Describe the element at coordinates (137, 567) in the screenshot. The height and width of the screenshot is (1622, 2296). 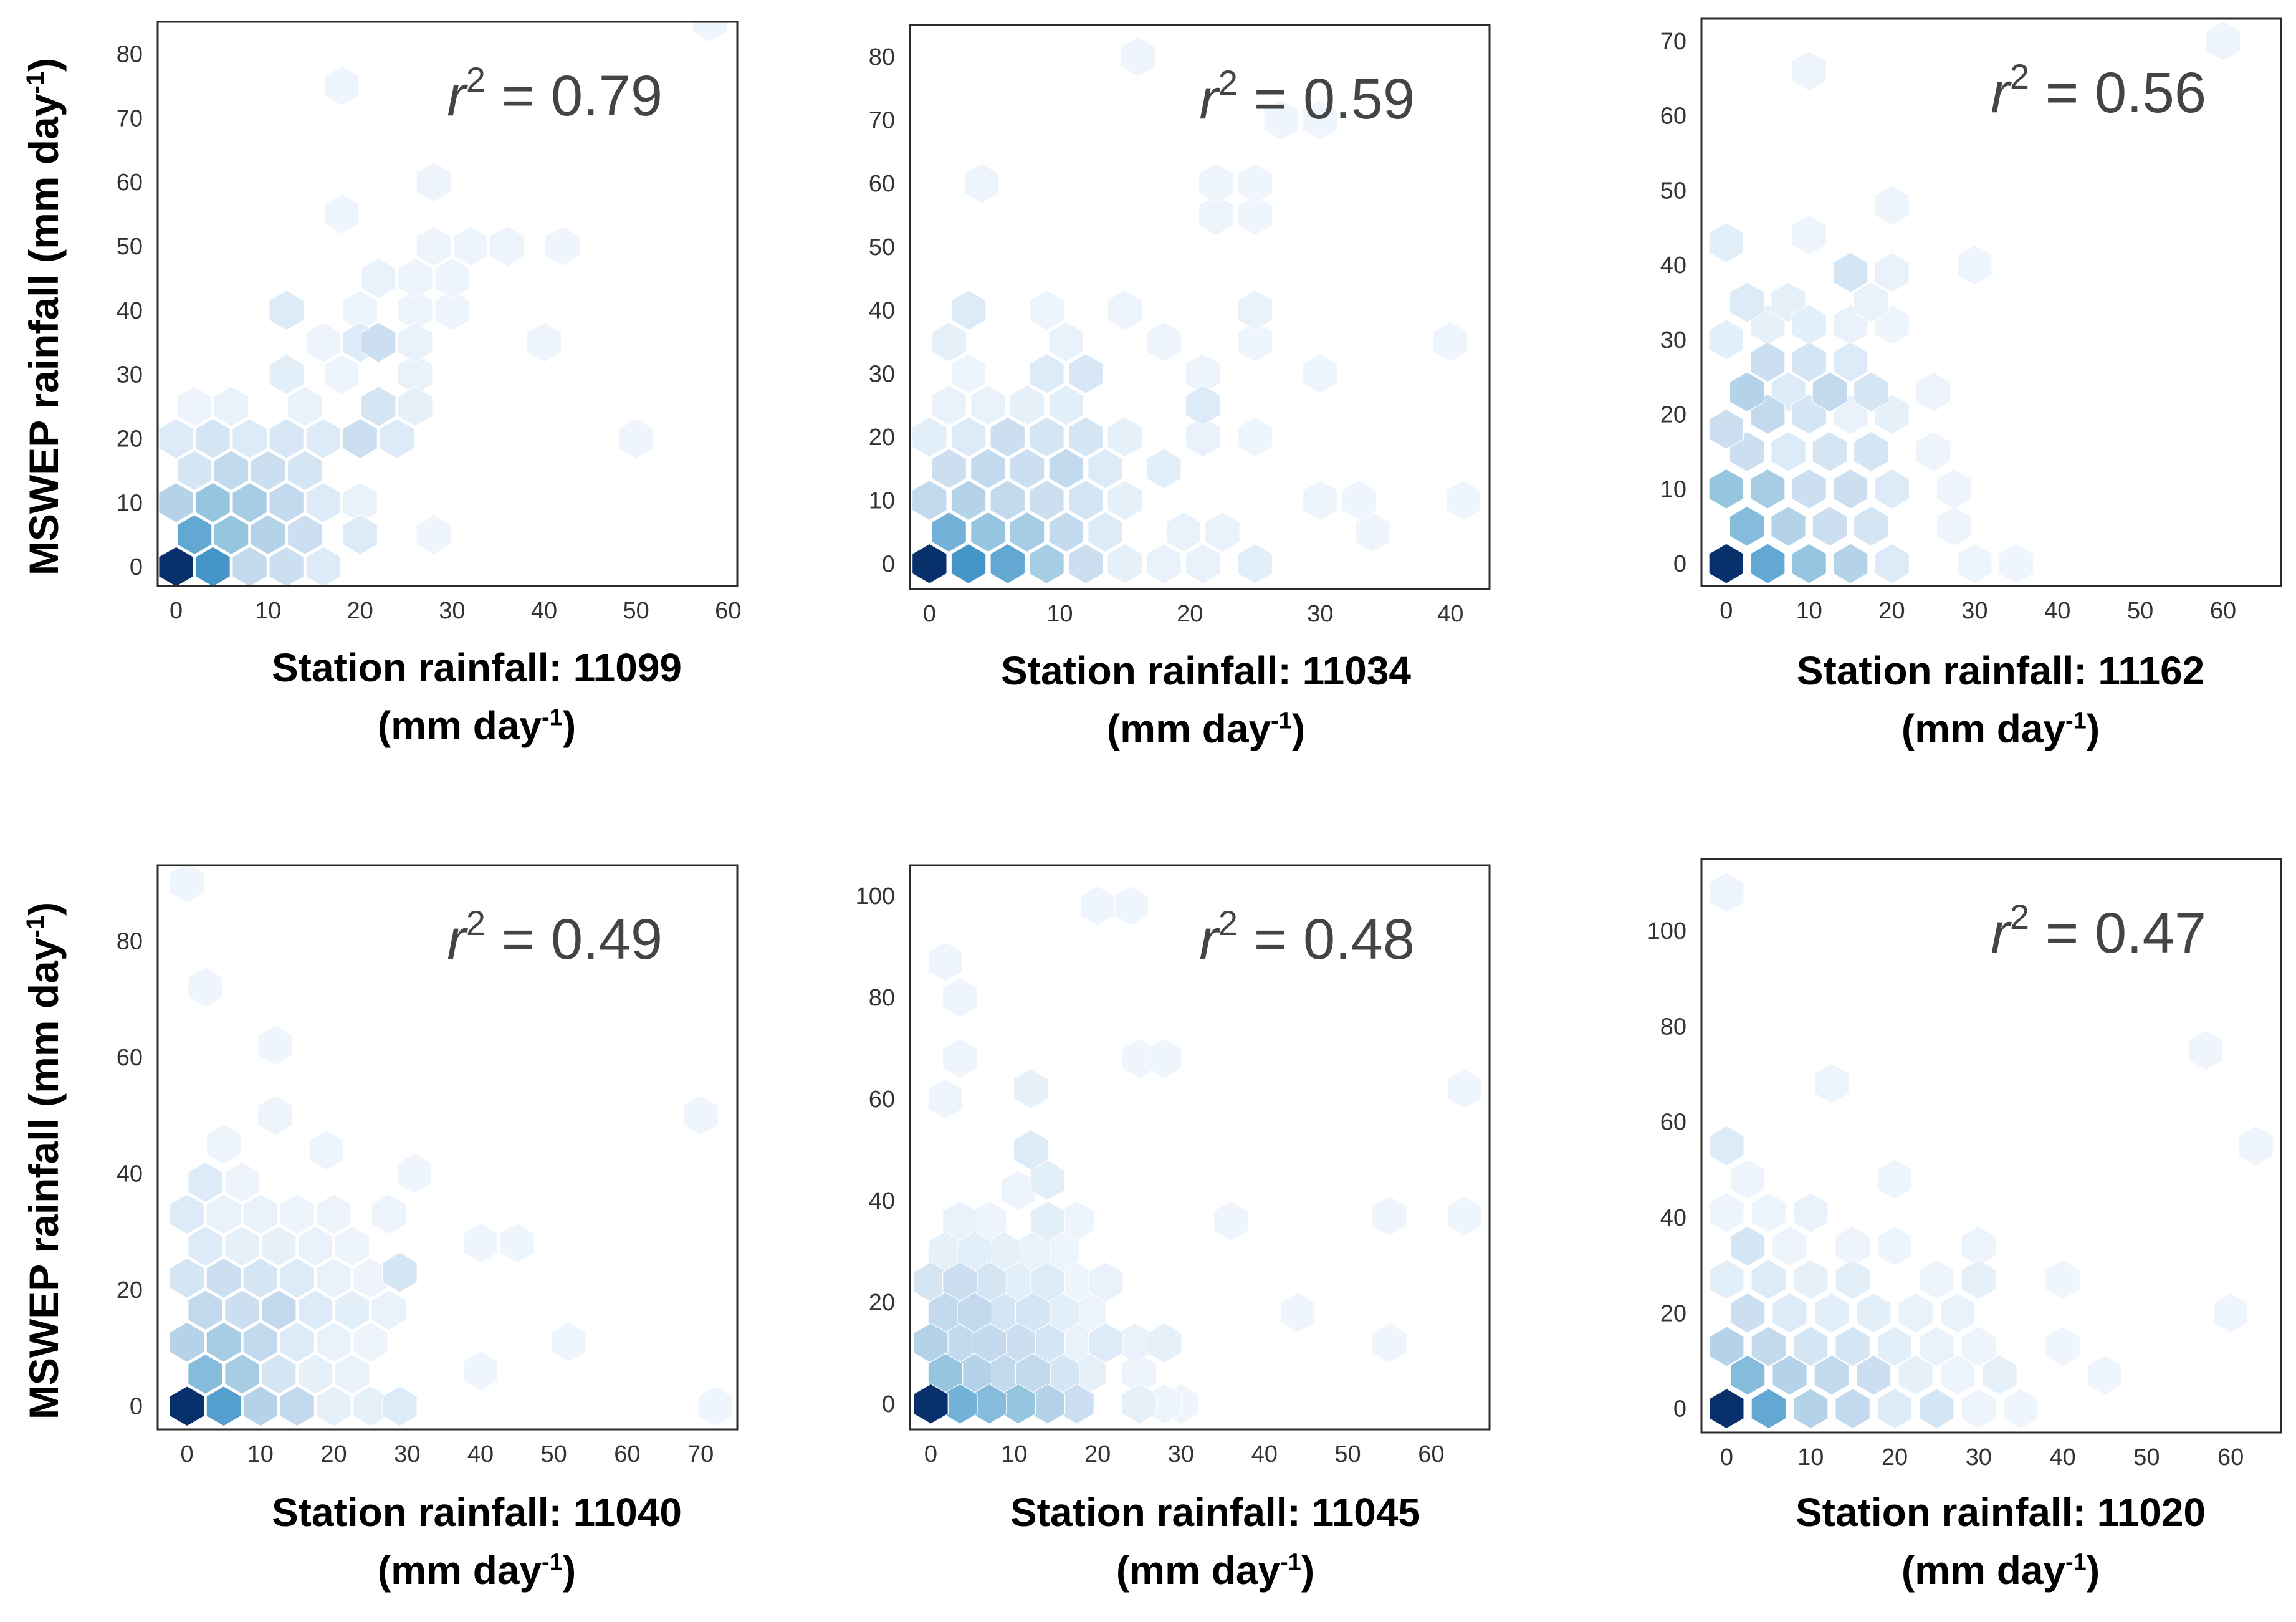
I see `y-tick-label: 0` at that location.